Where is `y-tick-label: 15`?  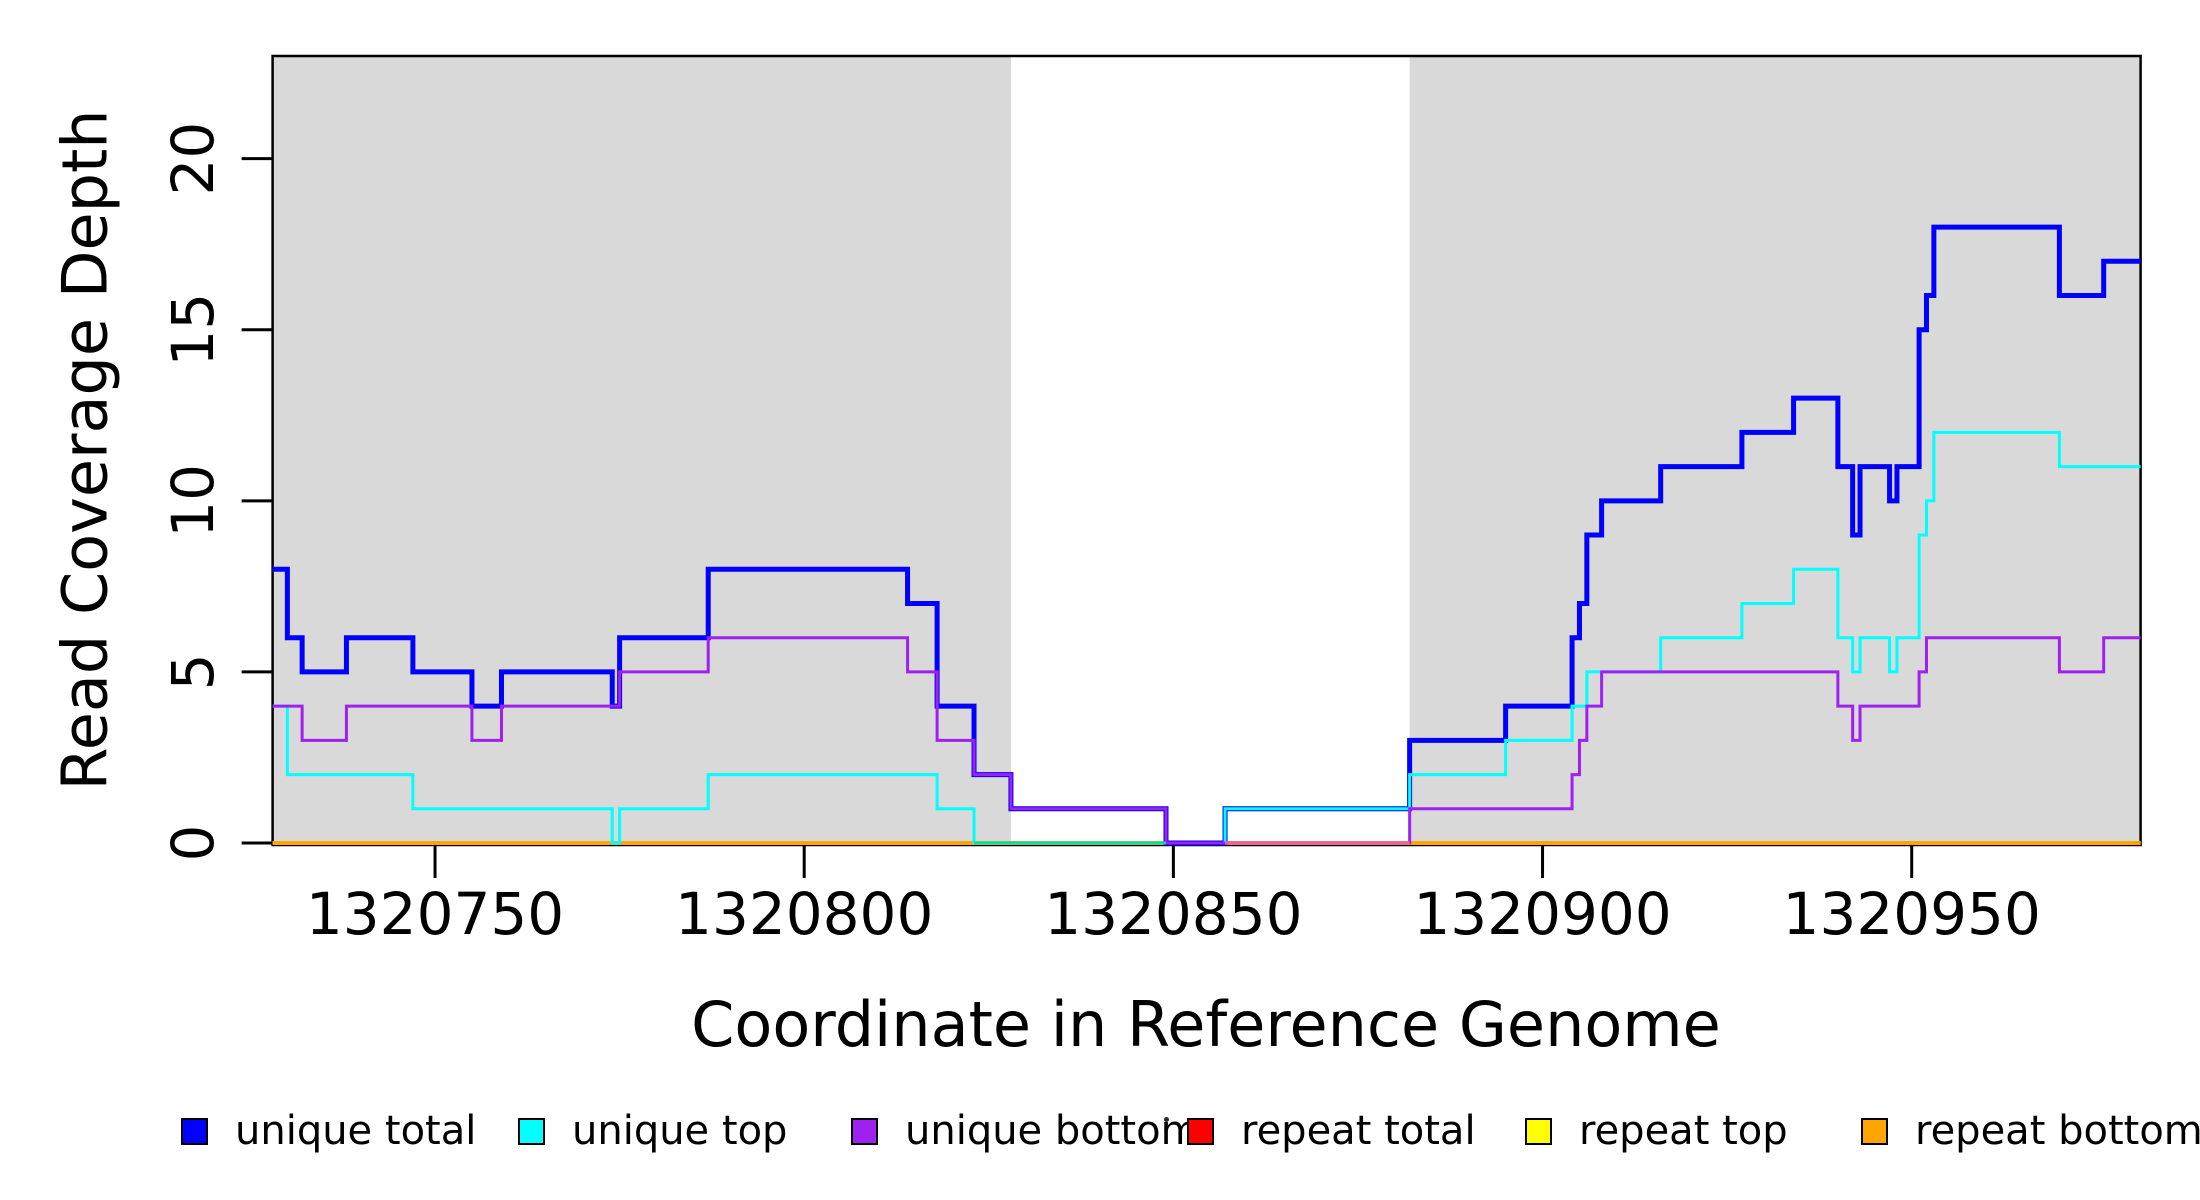 y-tick-label: 15 is located at coordinates (193, 330).